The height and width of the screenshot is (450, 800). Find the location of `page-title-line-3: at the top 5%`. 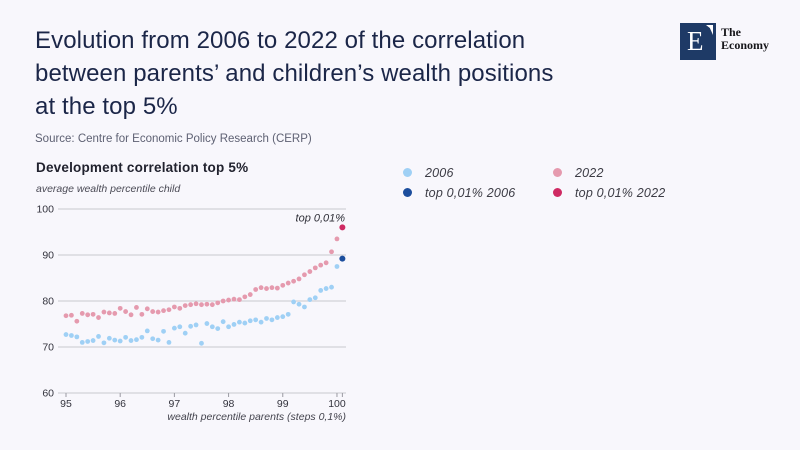

page-title-line-3: at the top 5% is located at coordinates (106, 106).